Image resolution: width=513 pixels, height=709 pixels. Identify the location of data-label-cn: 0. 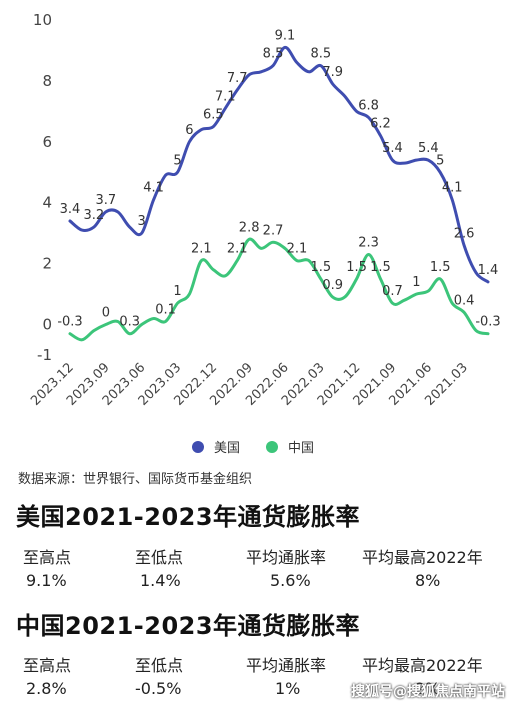
(106, 313).